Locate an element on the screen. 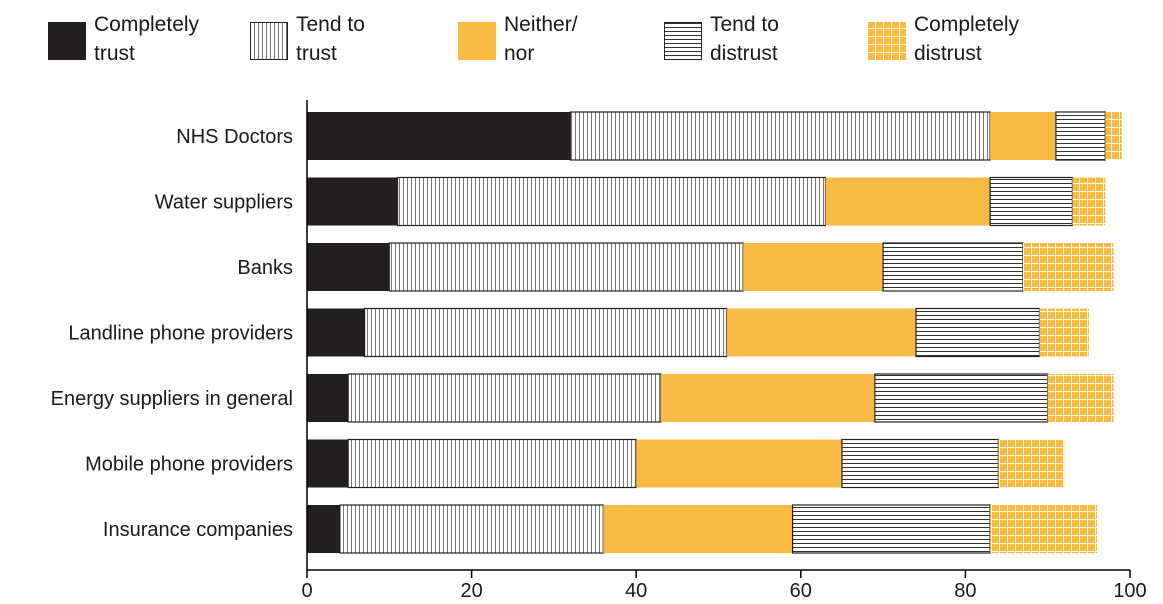 The width and height of the screenshot is (1163, 604). legend-label-completely-distrust: Completely distrust is located at coordinates (967, 39).